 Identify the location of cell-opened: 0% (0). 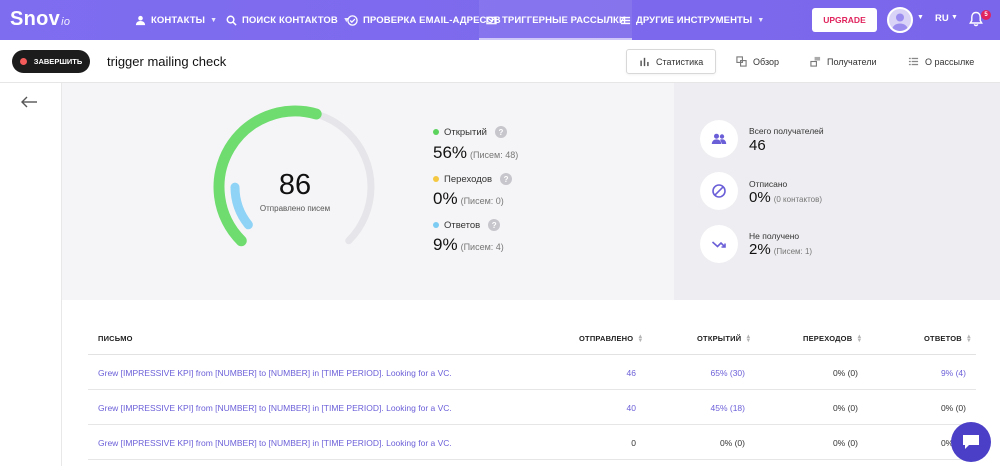
(732, 443).